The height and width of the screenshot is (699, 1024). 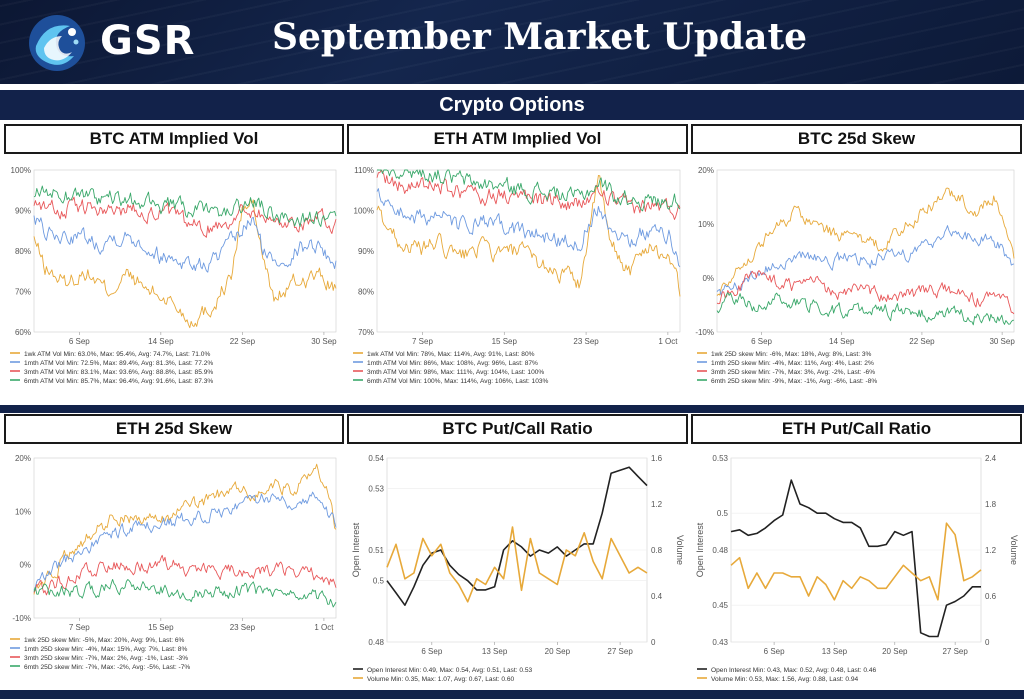 What do you see at coordinates (376, 458) in the screenshot?
I see `y-tick-label: 0.54` at bounding box center [376, 458].